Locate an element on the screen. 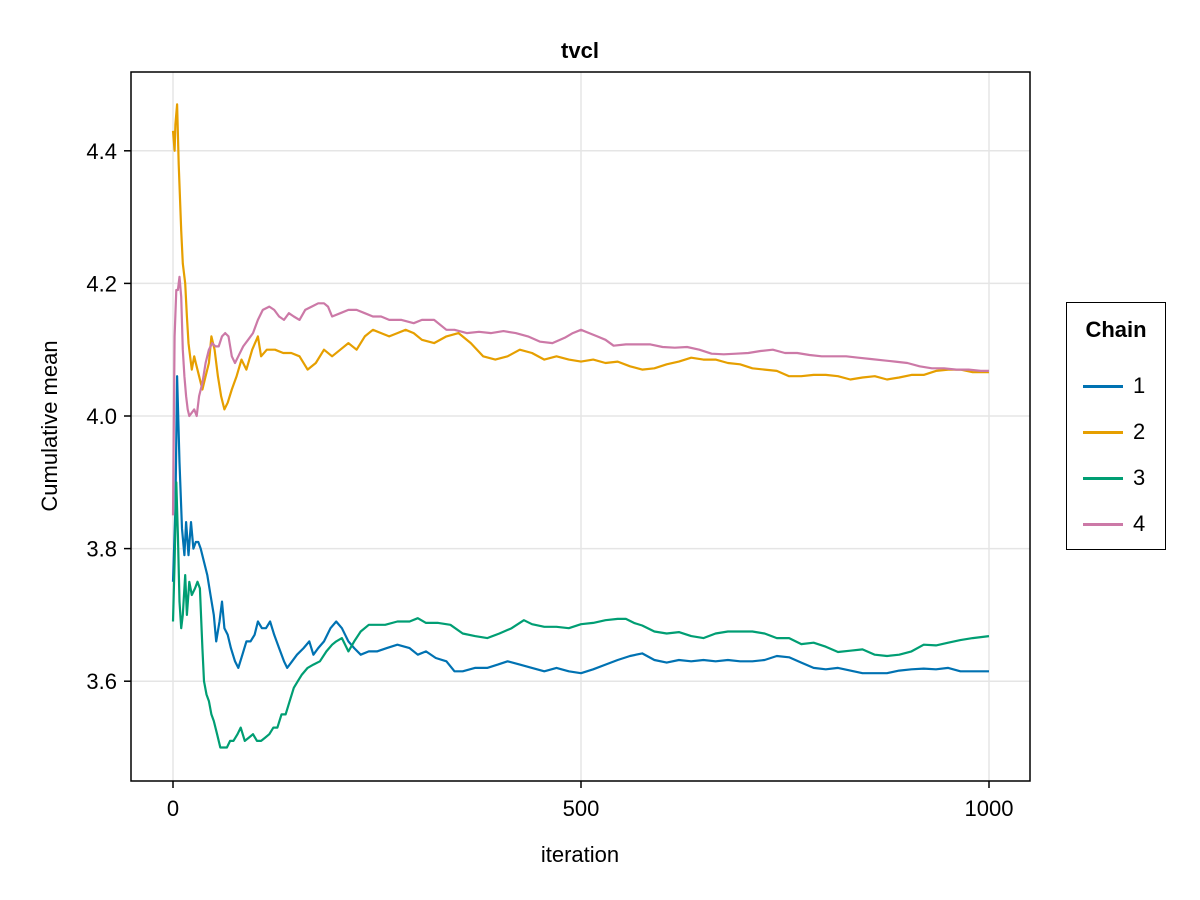  y-tick-label: 4.2 is located at coordinates (101, 283).